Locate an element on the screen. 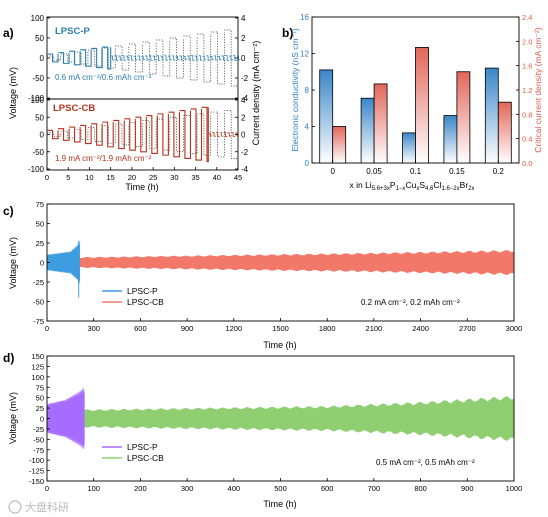  panel-a-x-tick-label: 10 is located at coordinates (89, 177).